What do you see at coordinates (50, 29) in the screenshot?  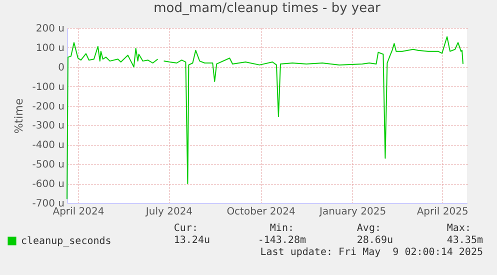 I see `y-tick-label: 200 u` at bounding box center [50, 29].